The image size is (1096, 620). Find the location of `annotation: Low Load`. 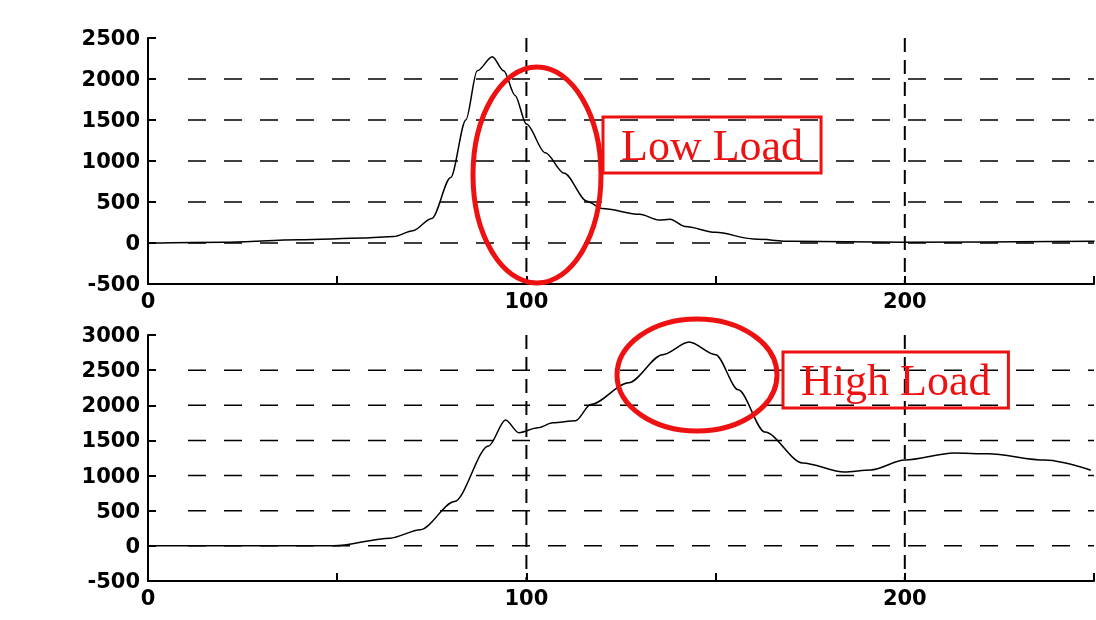

annotation: Low Load is located at coordinates (712, 145).